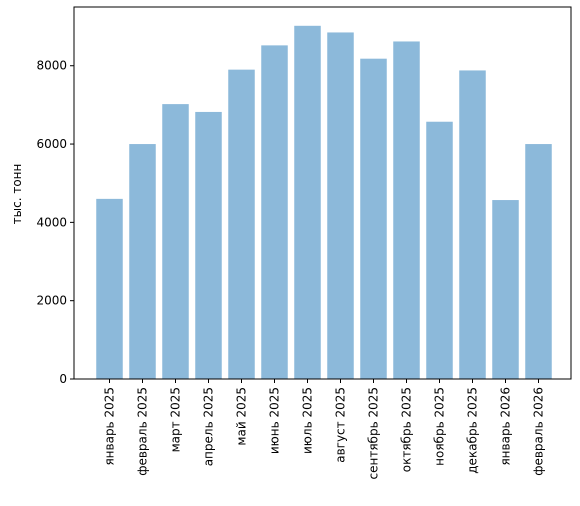  I want to click on x-tick-label: август 2025, so click(341, 425).